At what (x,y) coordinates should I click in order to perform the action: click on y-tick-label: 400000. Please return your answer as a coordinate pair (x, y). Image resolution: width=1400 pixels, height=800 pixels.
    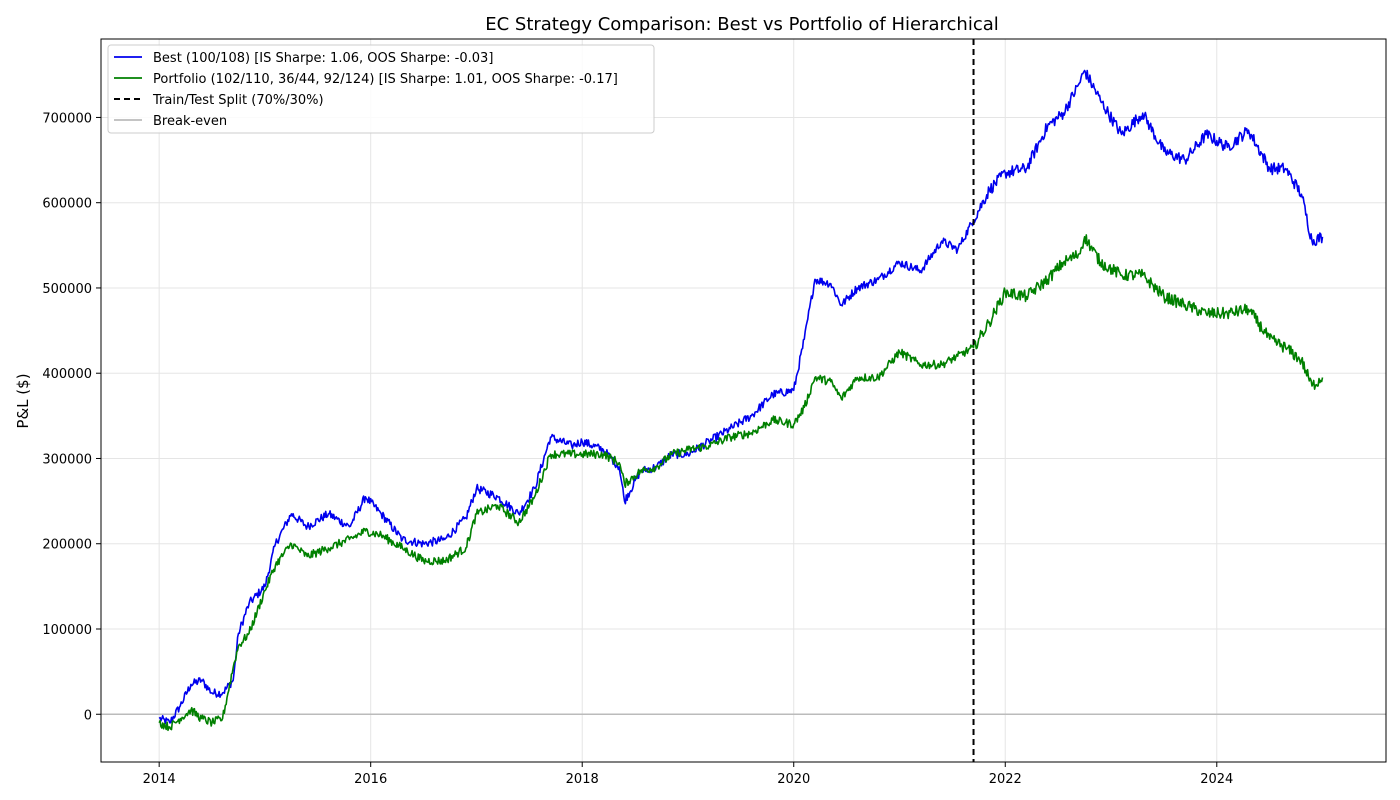
    Looking at the image, I should click on (67, 374).